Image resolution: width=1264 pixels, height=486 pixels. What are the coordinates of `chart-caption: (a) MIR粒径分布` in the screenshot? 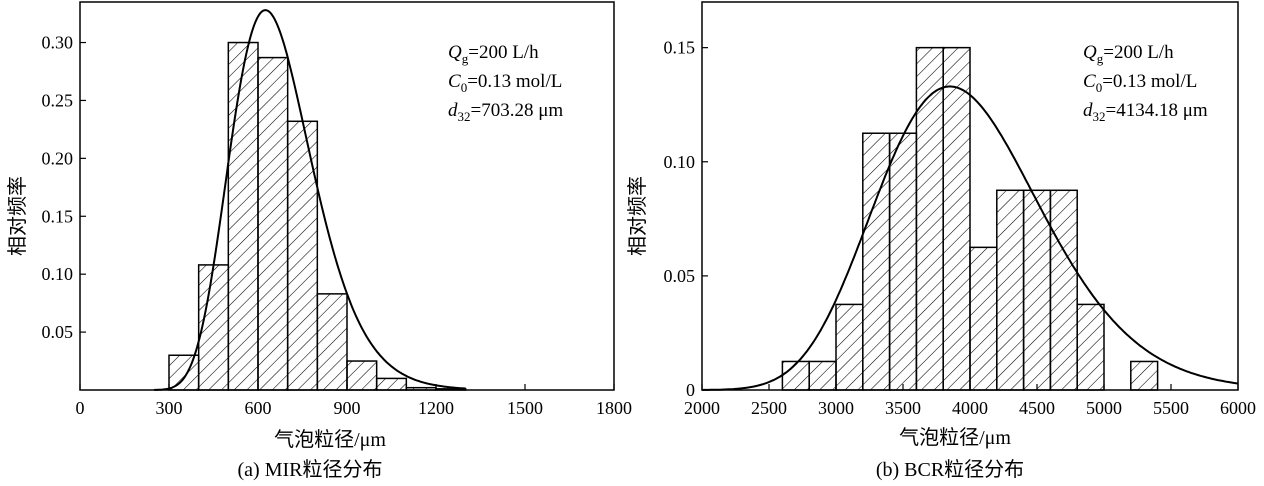 It's located at (310, 469).